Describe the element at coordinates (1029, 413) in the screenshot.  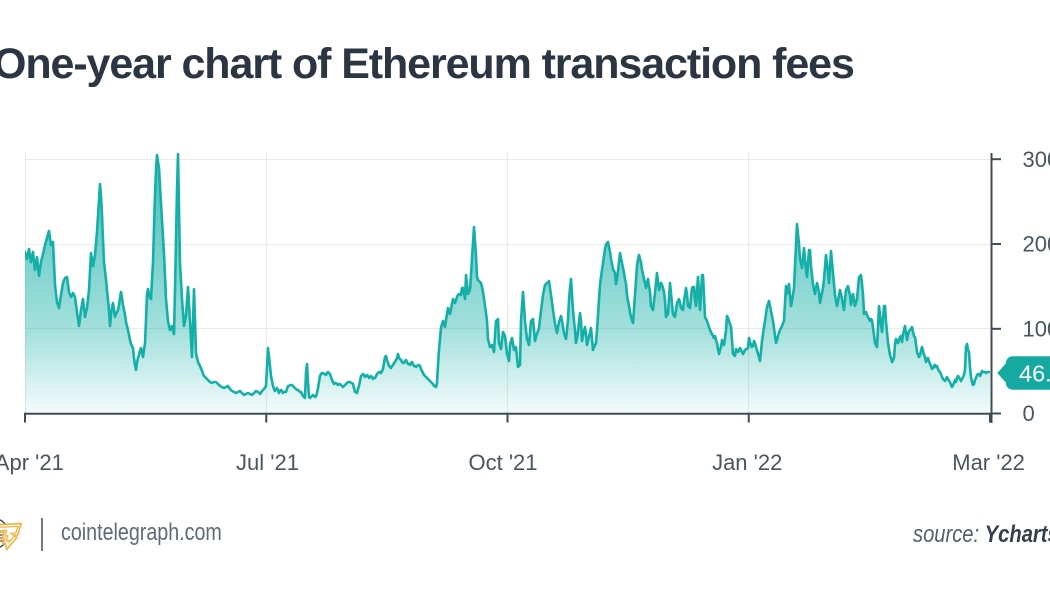
I see `svg-text: 0` at that location.